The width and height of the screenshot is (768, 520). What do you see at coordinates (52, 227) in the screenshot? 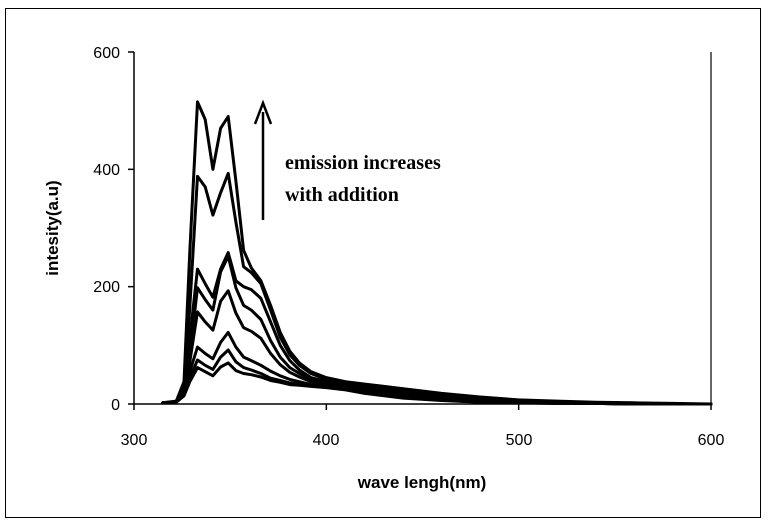
I see `y-axis-title: intesity(a.u)` at bounding box center [52, 227].